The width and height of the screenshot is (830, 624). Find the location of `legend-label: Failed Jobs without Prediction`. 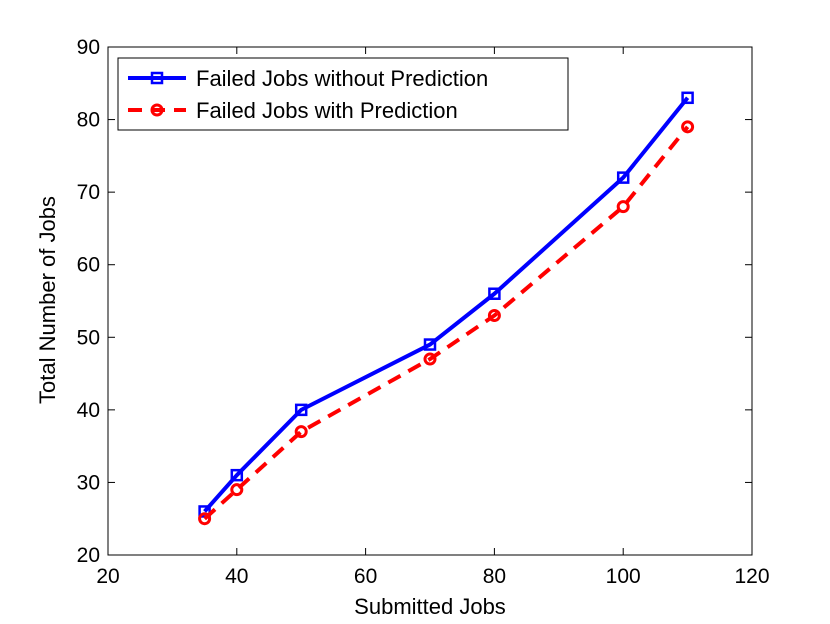

legend-label: Failed Jobs without Prediction is located at coordinates (342, 78).